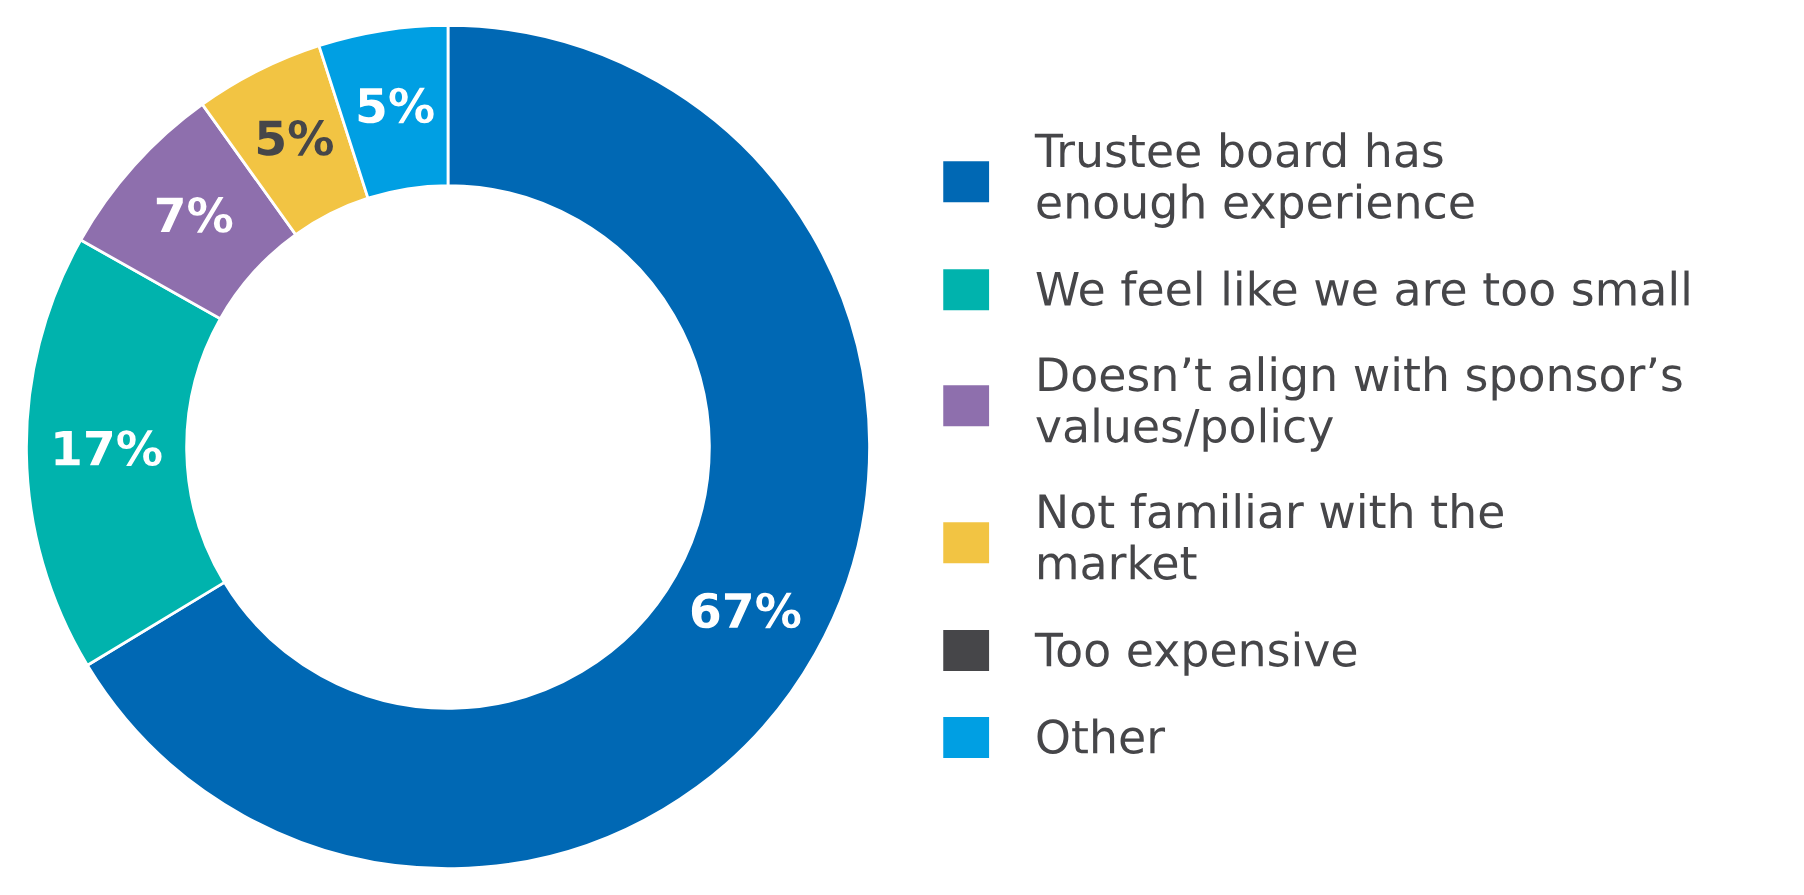 This screenshot has height=895, width=1804. Describe the element at coordinates (194, 215) in the screenshot. I see `data-label: 7%` at that location.